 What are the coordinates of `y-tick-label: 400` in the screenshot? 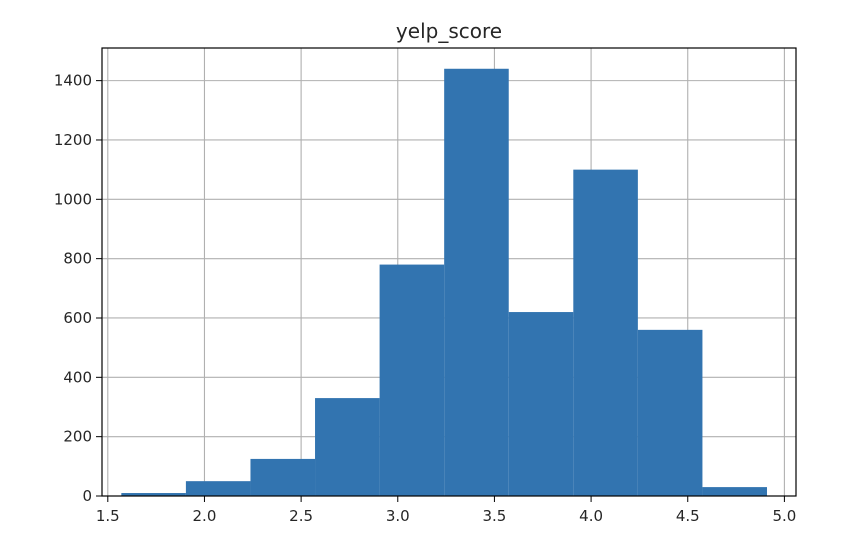 It's located at (77, 377).